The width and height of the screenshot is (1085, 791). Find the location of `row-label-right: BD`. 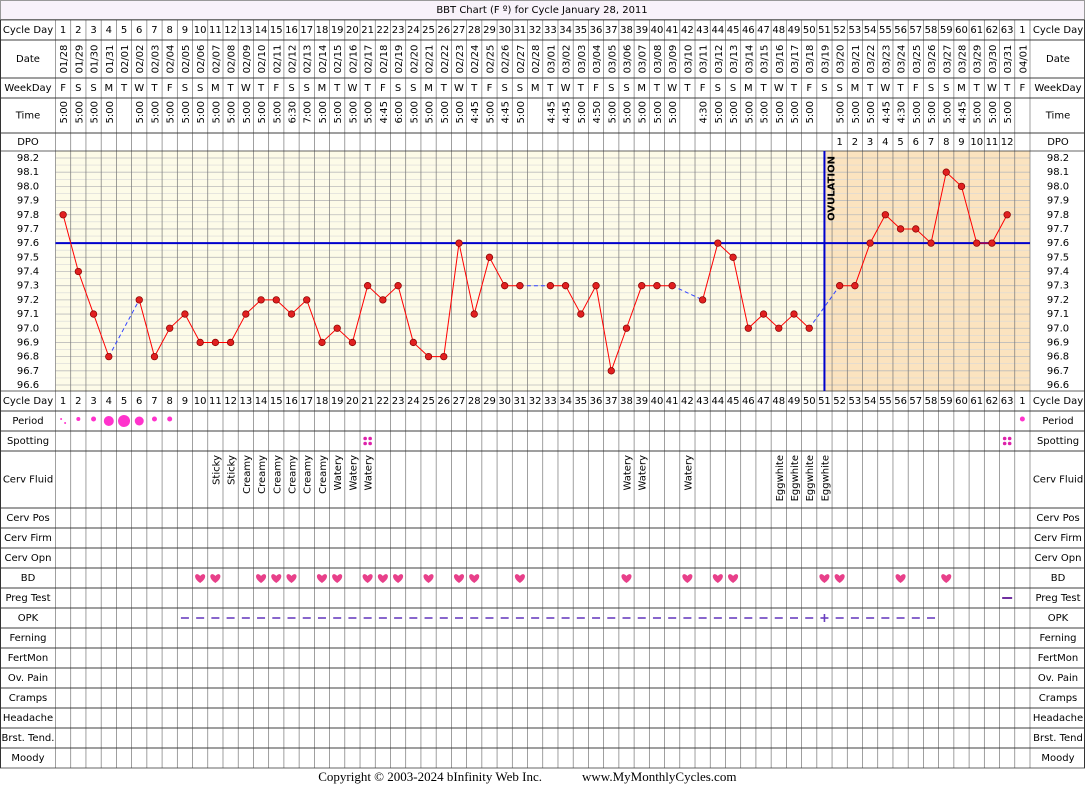

row-label-right: BD is located at coordinates (1058, 578).